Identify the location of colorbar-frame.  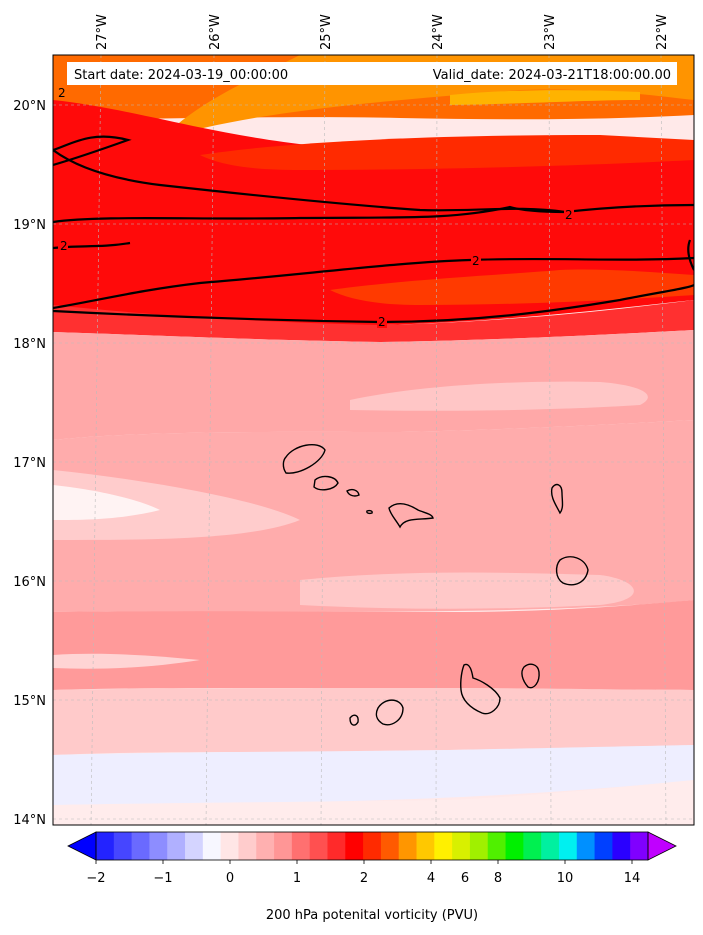
(372, 846).